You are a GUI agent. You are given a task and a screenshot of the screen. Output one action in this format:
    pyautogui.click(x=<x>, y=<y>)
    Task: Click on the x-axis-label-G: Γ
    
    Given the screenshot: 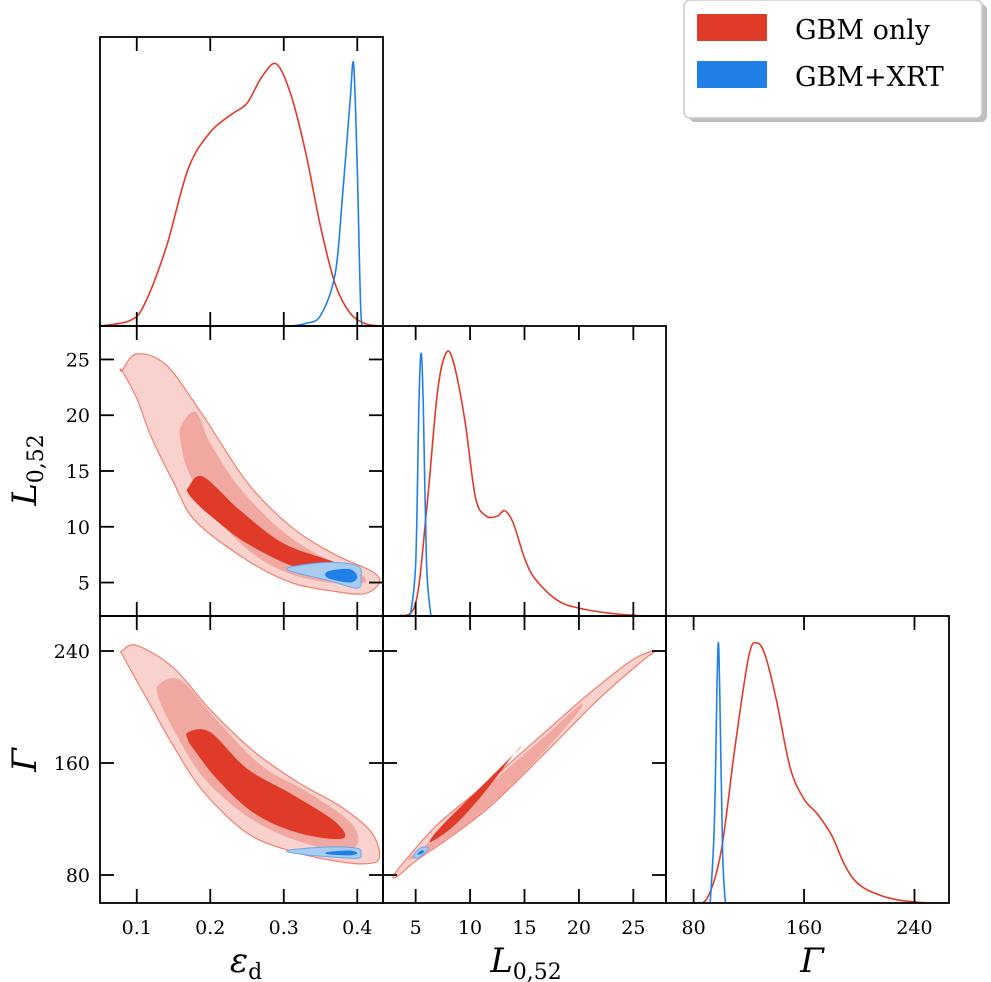 What is the action you would take?
    pyautogui.click(x=812, y=961)
    